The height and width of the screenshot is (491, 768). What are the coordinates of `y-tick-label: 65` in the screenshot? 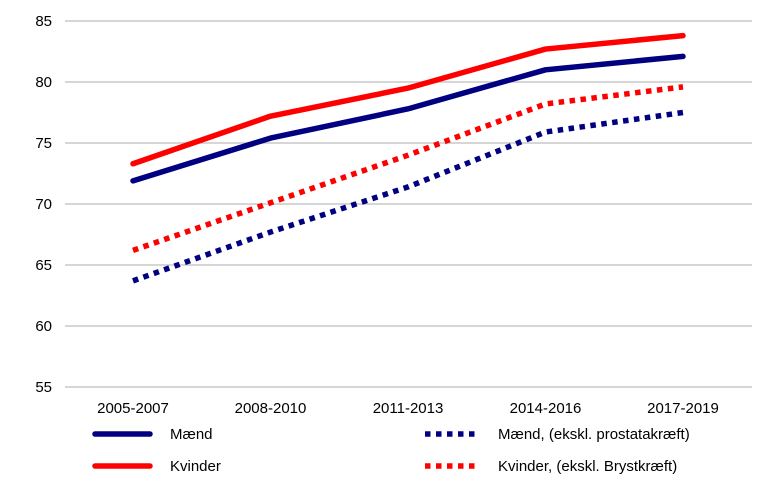 It's located at (43, 265).